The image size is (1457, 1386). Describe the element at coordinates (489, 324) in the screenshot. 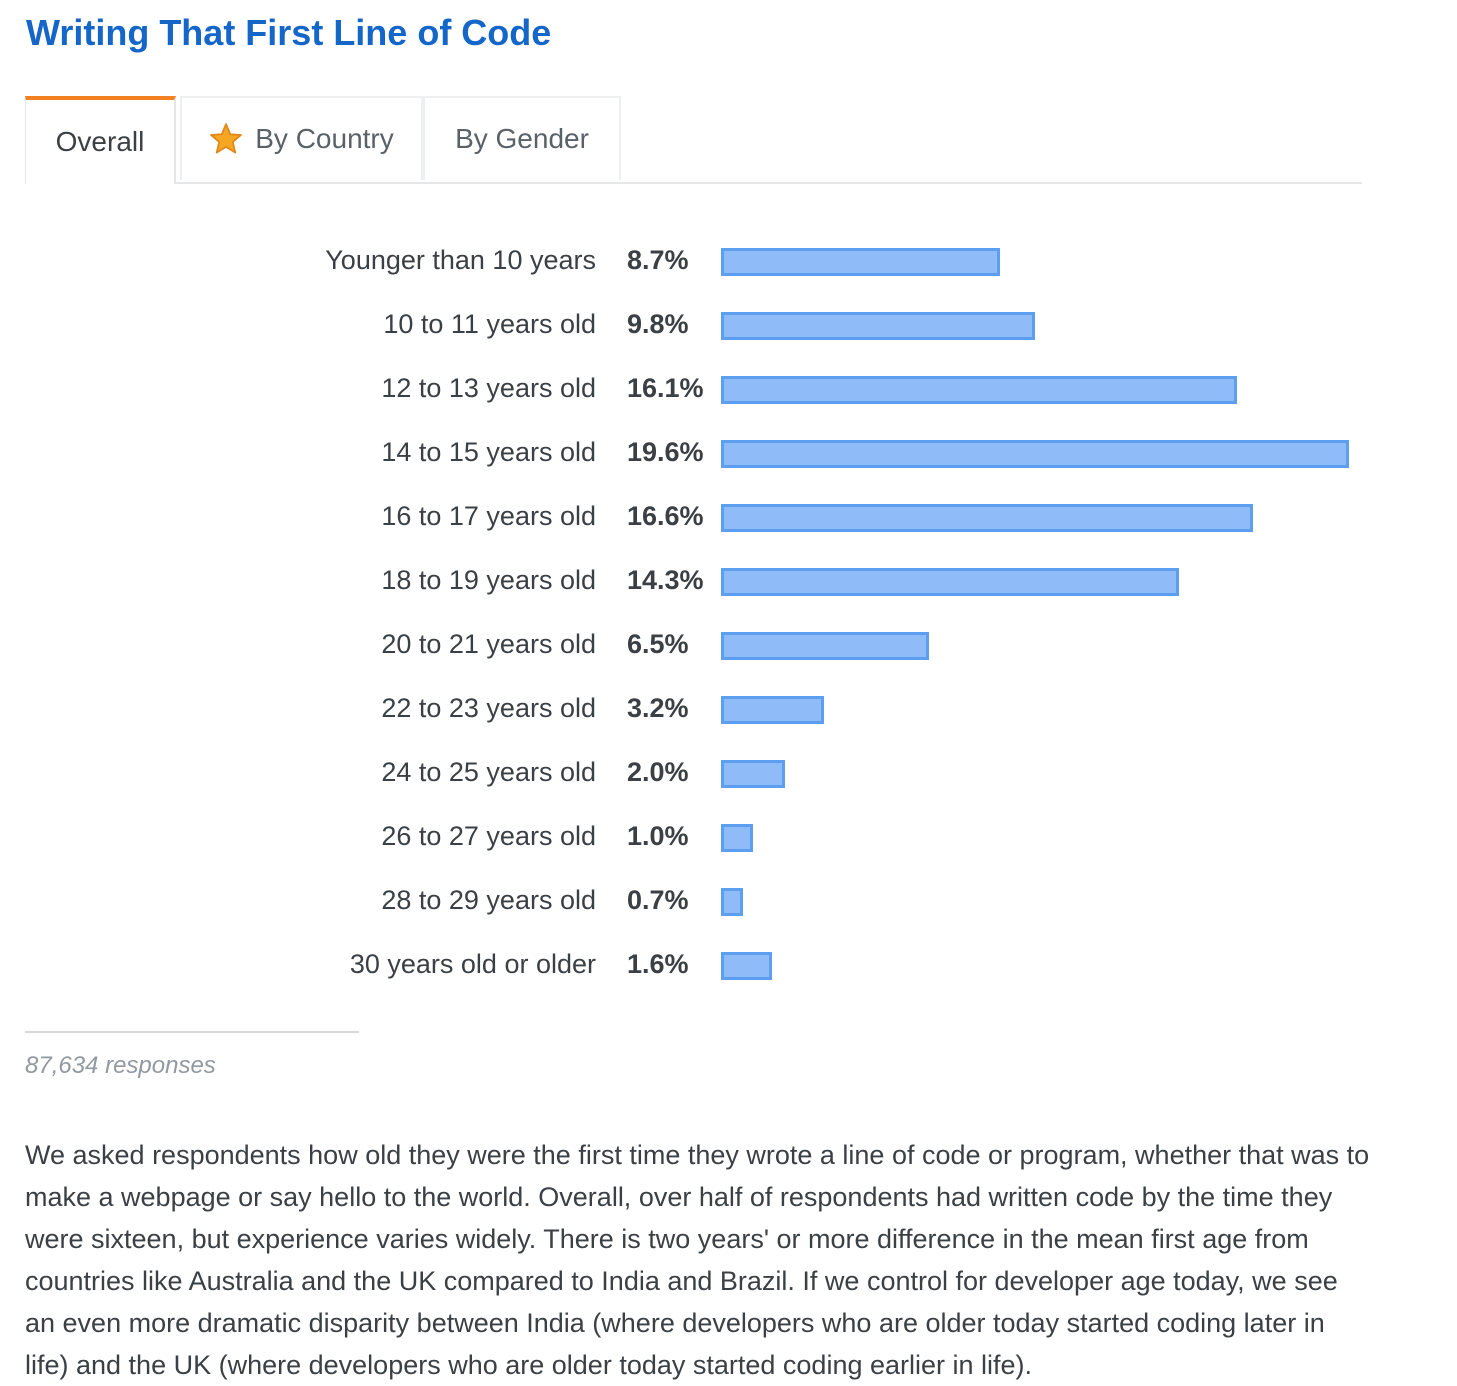

I see `category-label: 10 to 11 years old` at that location.